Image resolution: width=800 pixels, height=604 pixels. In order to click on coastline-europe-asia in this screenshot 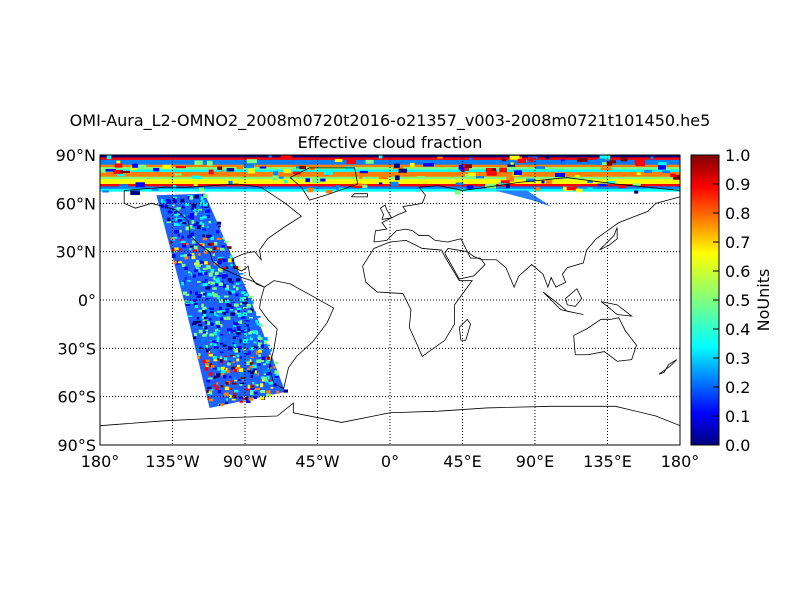, I will do `click(526, 233)`.